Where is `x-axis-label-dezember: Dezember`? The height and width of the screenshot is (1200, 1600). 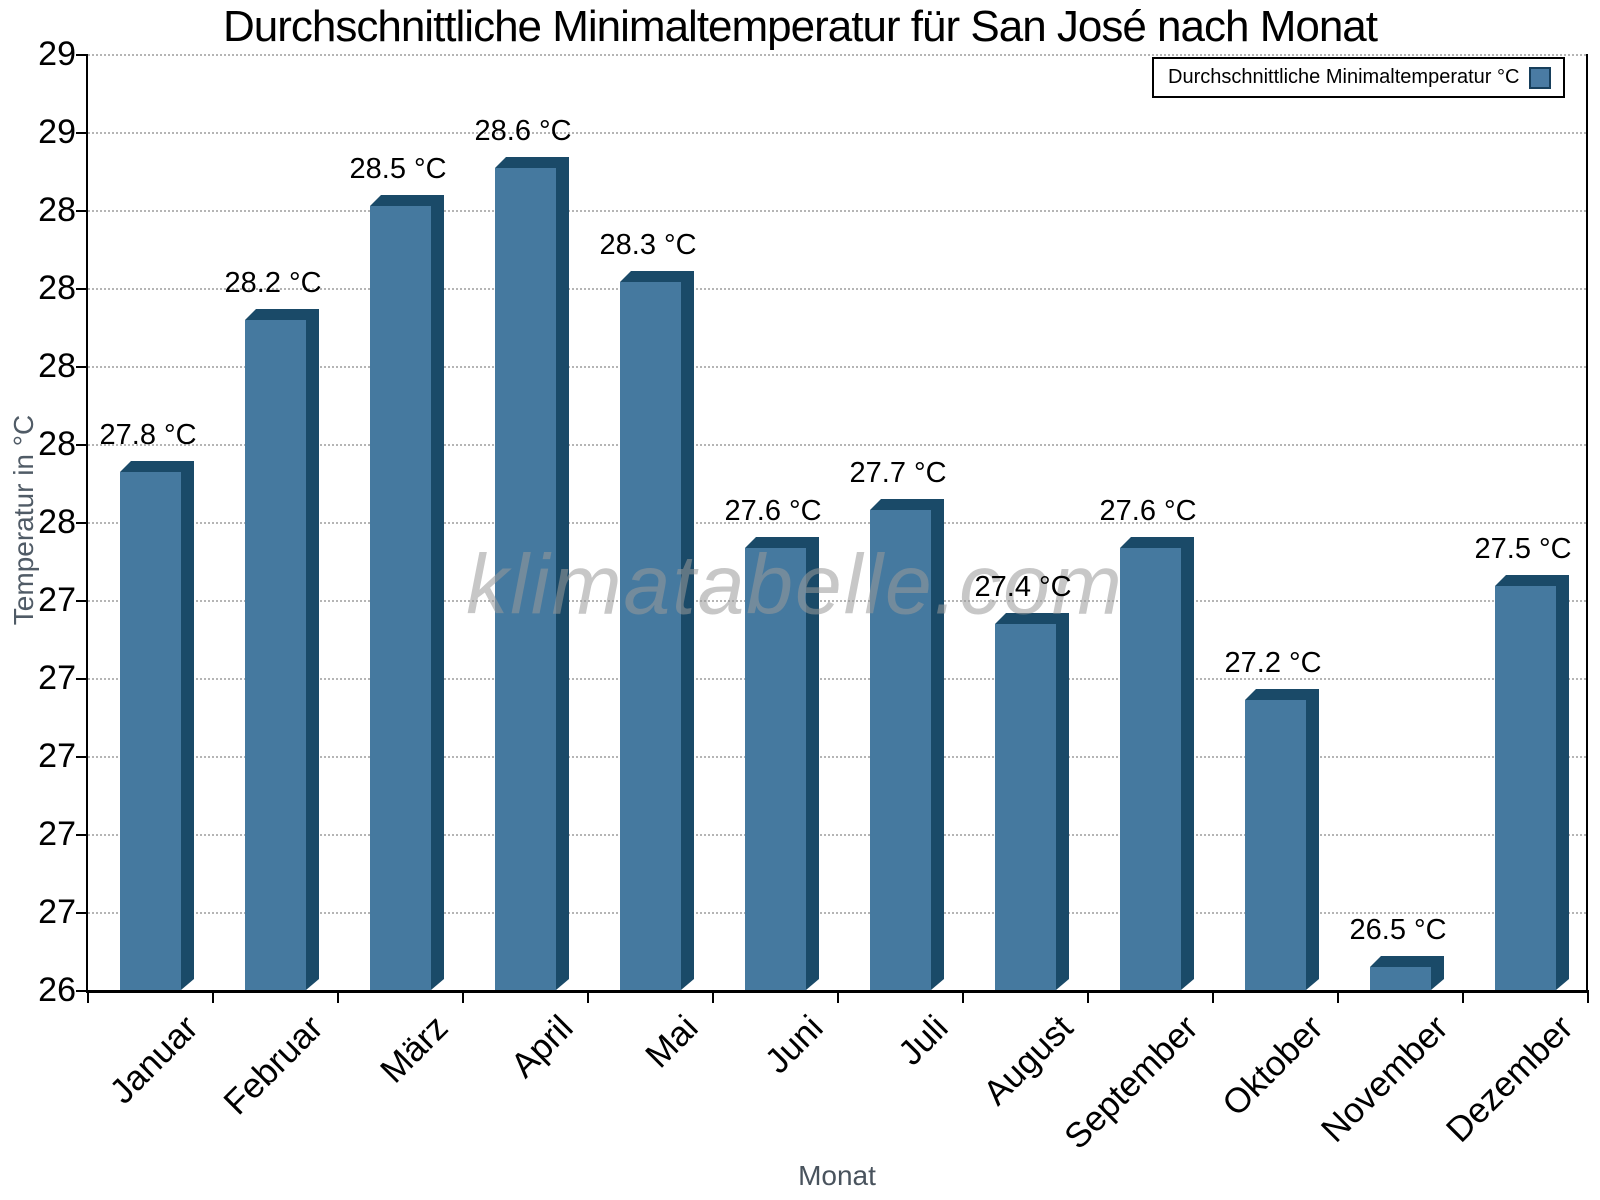
x-axis-label-dezember: Dezember is located at coordinates (1509, 1079).